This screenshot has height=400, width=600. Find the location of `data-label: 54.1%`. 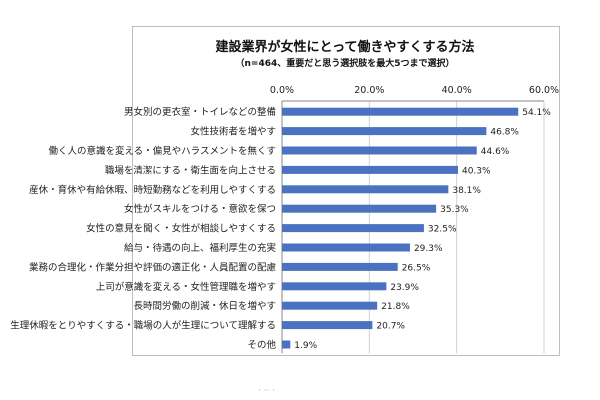

data-label: 54.1% is located at coordinates (536, 113).